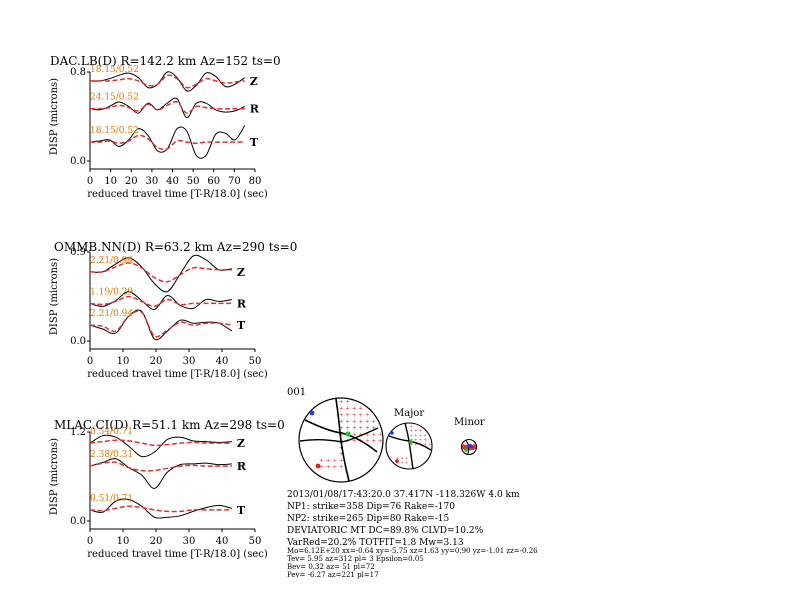 The height and width of the screenshot is (612, 792). I want to click on x-tick-label: 80, so click(255, 181).